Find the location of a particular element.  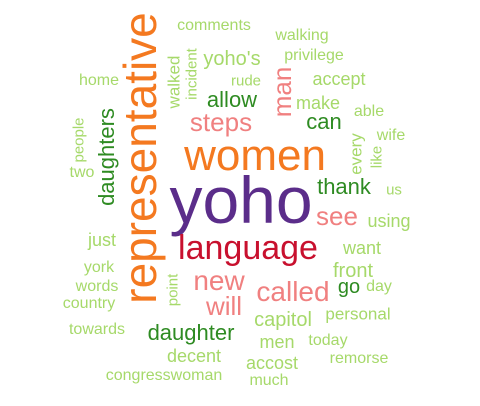

word-representative: representative is located at coordinates (140, 158).